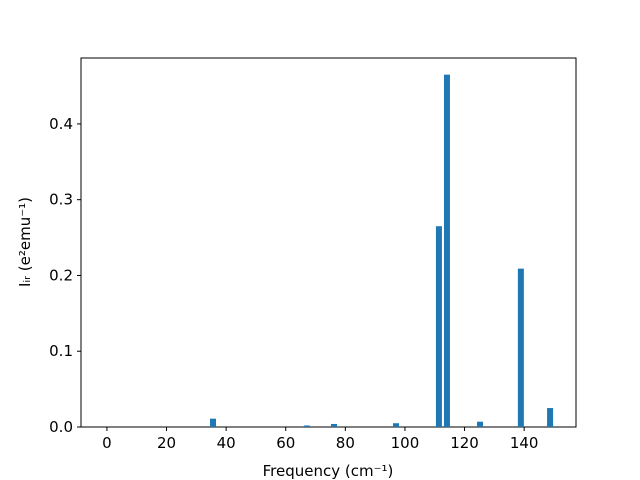 The width and height of the screenshot is (640, 480). Describe the element at coordinates (285, 443) in the screenshot. I see `x-tick-label: 60` at that location.